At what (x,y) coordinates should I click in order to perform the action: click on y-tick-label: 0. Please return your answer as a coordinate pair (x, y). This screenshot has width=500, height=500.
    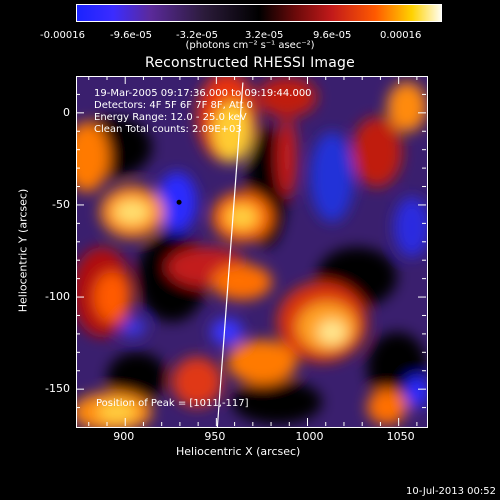
    Looking at the image, I should click on (66, 112).